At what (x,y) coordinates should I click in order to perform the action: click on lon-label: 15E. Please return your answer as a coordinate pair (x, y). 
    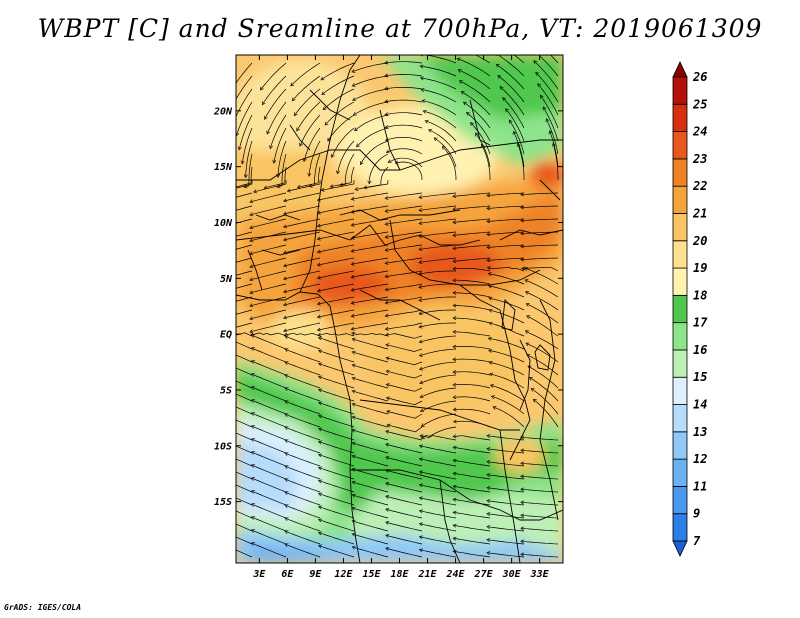
    Looking at the image, I should click on (371, 574).